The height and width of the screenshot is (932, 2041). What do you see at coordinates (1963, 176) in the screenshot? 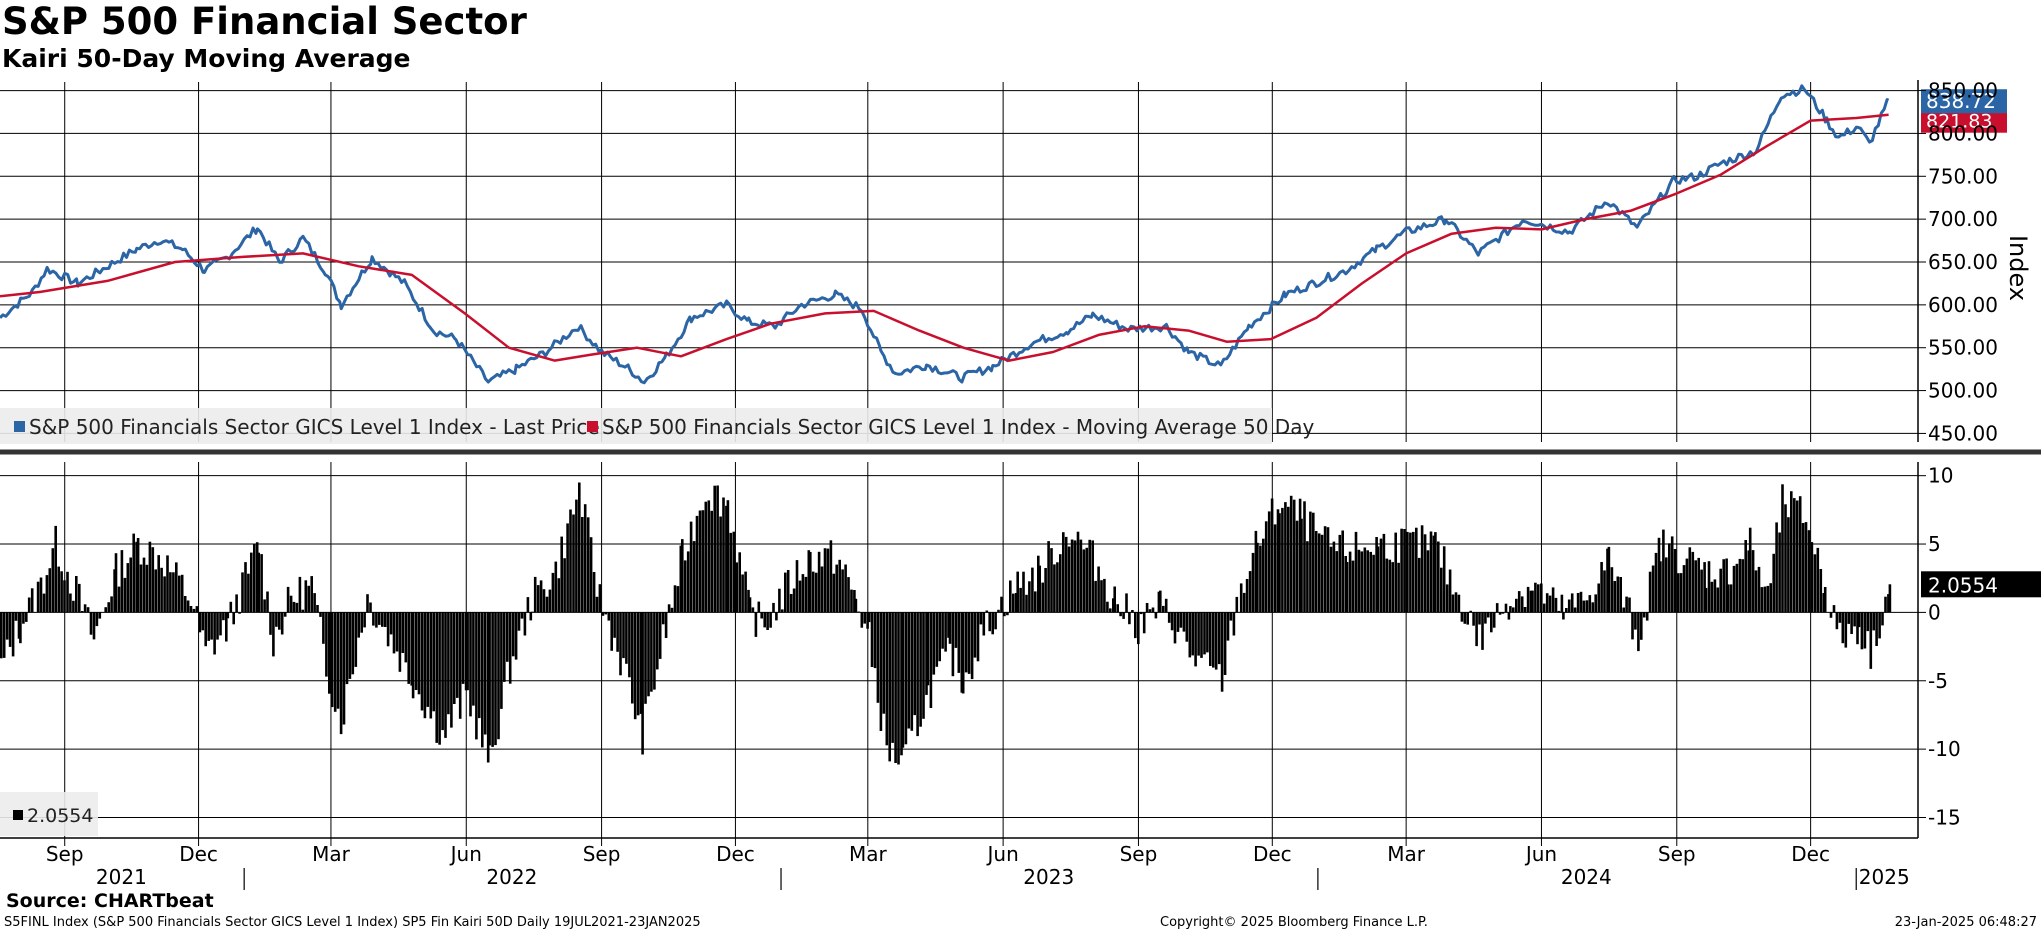
I see `price-ytick-label: 750.00` at bounding box center [1963, 176].